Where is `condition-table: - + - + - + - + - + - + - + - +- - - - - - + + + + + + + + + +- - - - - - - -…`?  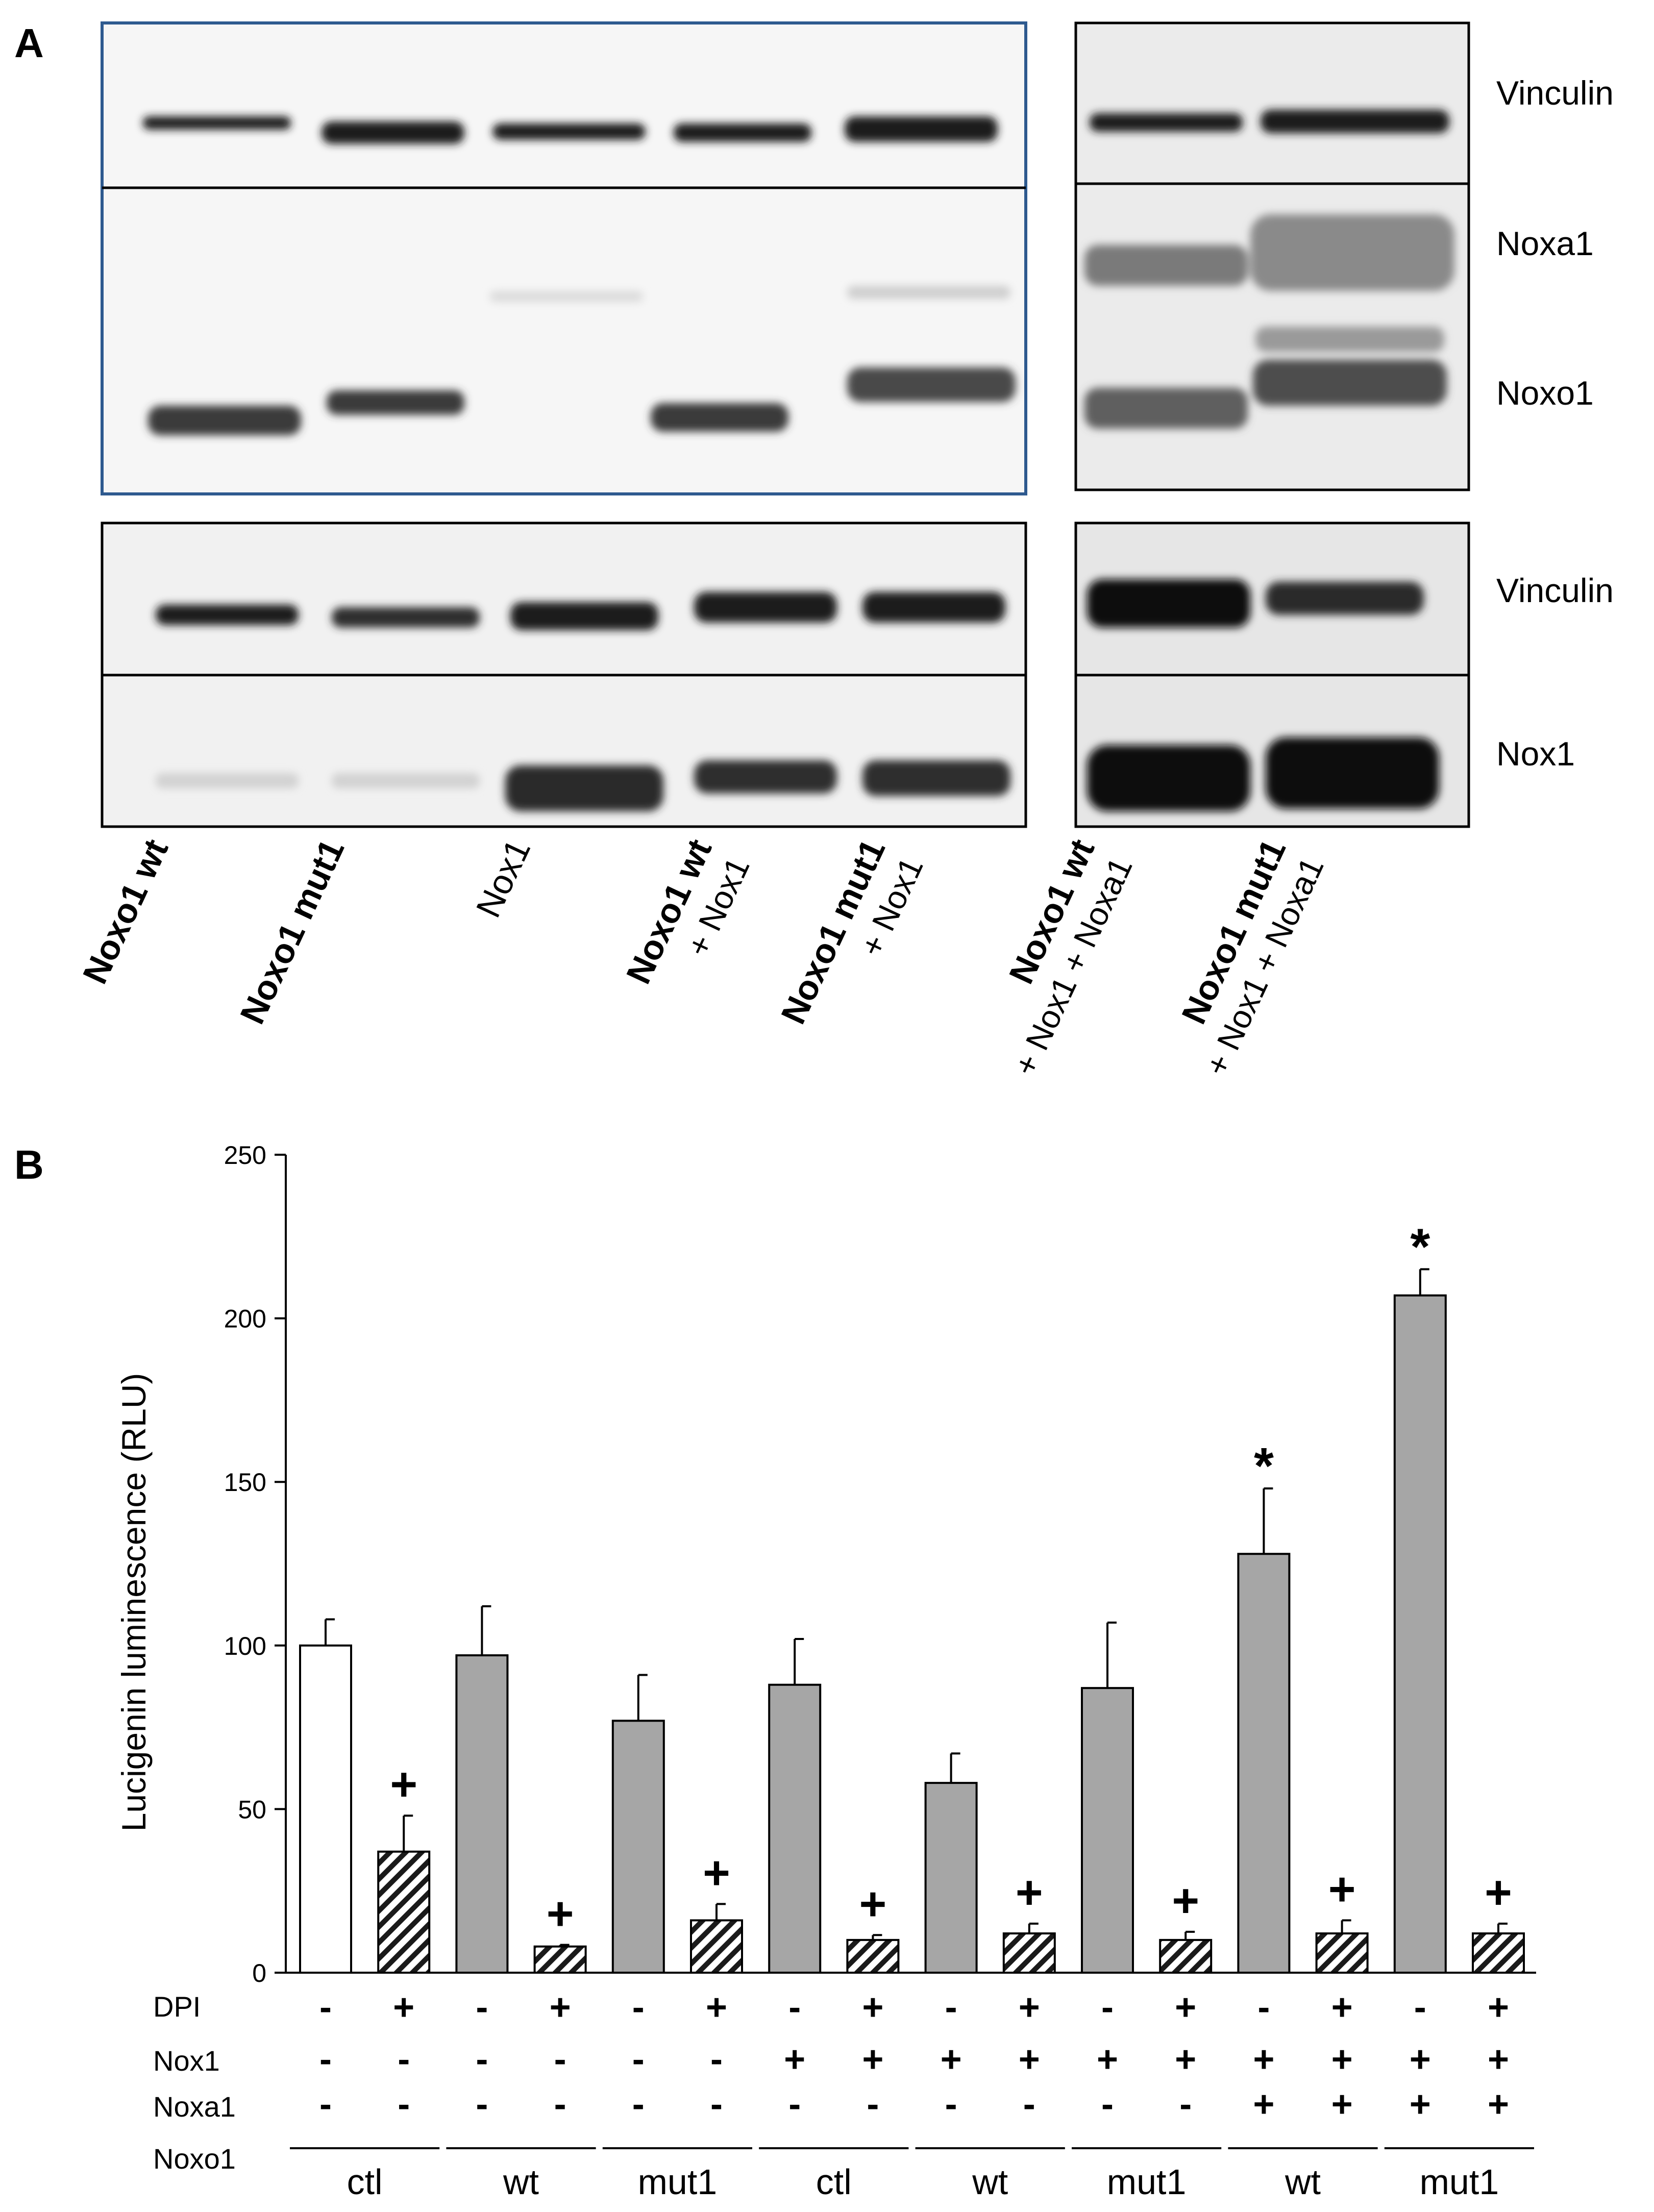 condition-table: - + - + - + - + - + - + - + - +- - - - - - + + + + + + + + + +- - - - - - - -… is located at coordinates (912, 2094).